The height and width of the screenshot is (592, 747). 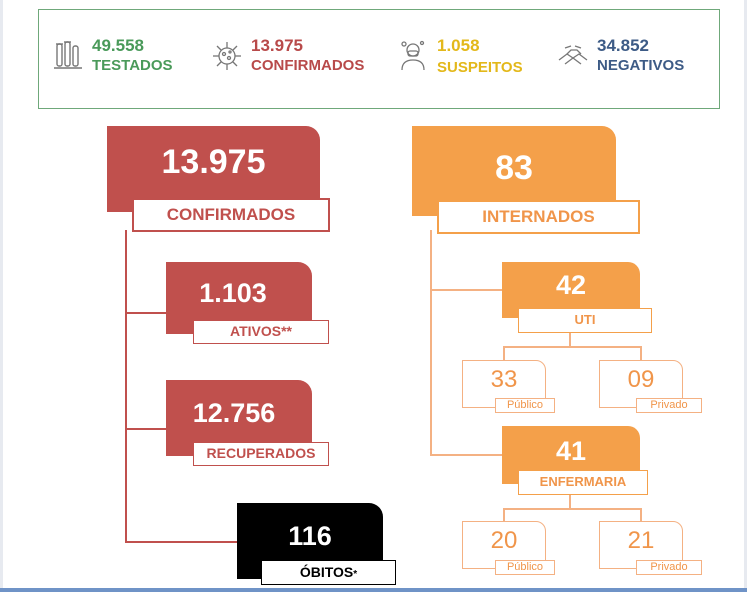 I want to click on handshake-icon, so click(x=573, y=55).